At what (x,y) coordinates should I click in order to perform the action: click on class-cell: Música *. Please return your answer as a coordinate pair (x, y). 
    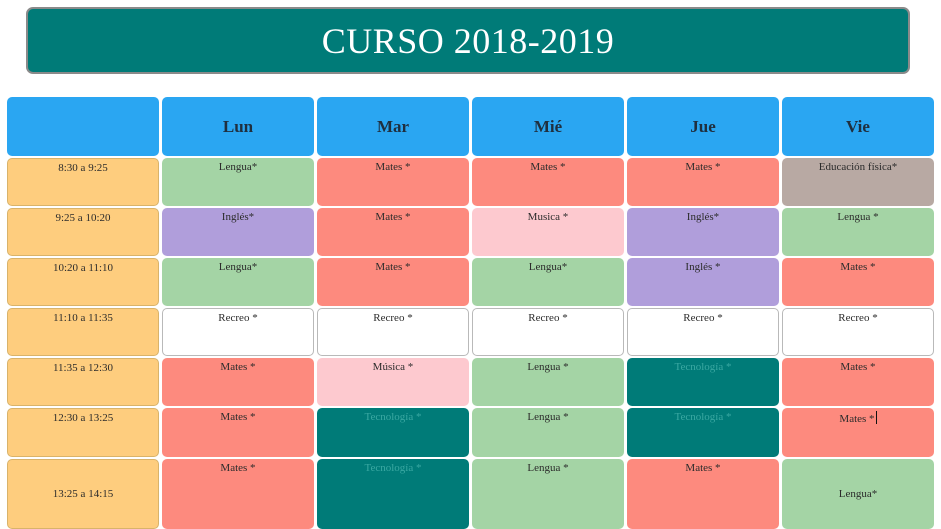
    Looking at the image, I should click on (393, 382).